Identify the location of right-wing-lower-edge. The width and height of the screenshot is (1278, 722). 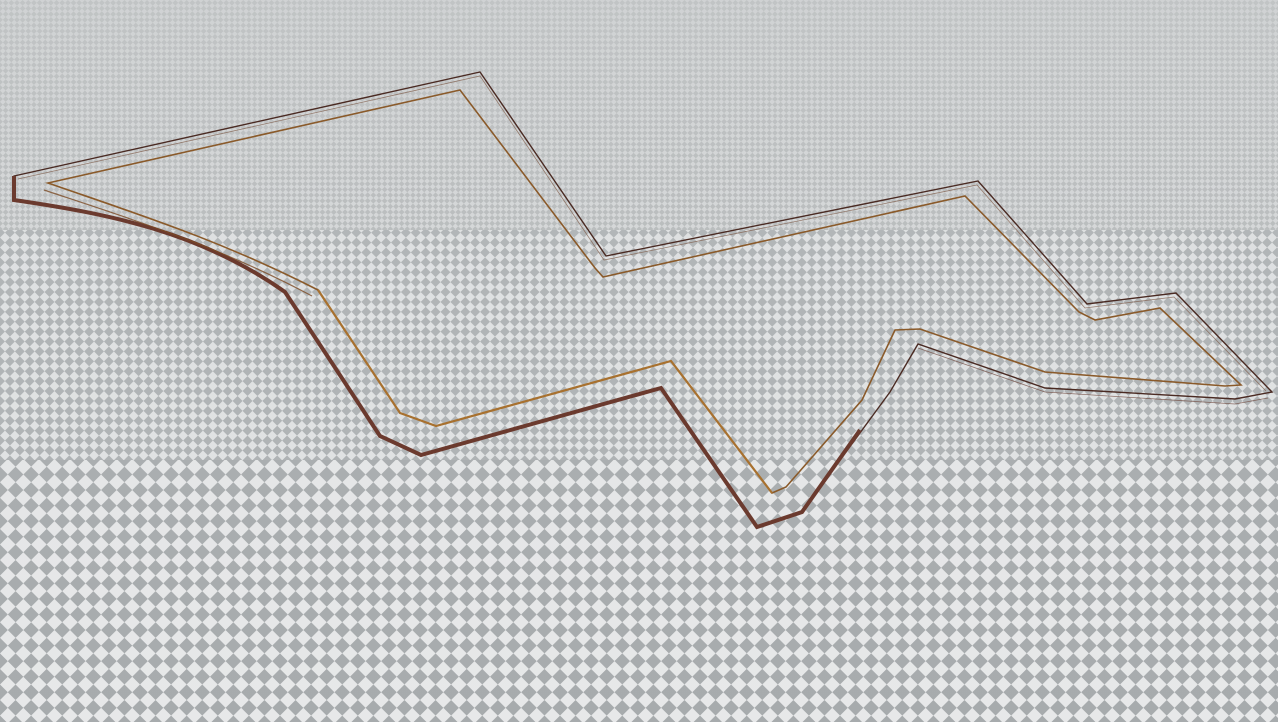
(1093, 376).